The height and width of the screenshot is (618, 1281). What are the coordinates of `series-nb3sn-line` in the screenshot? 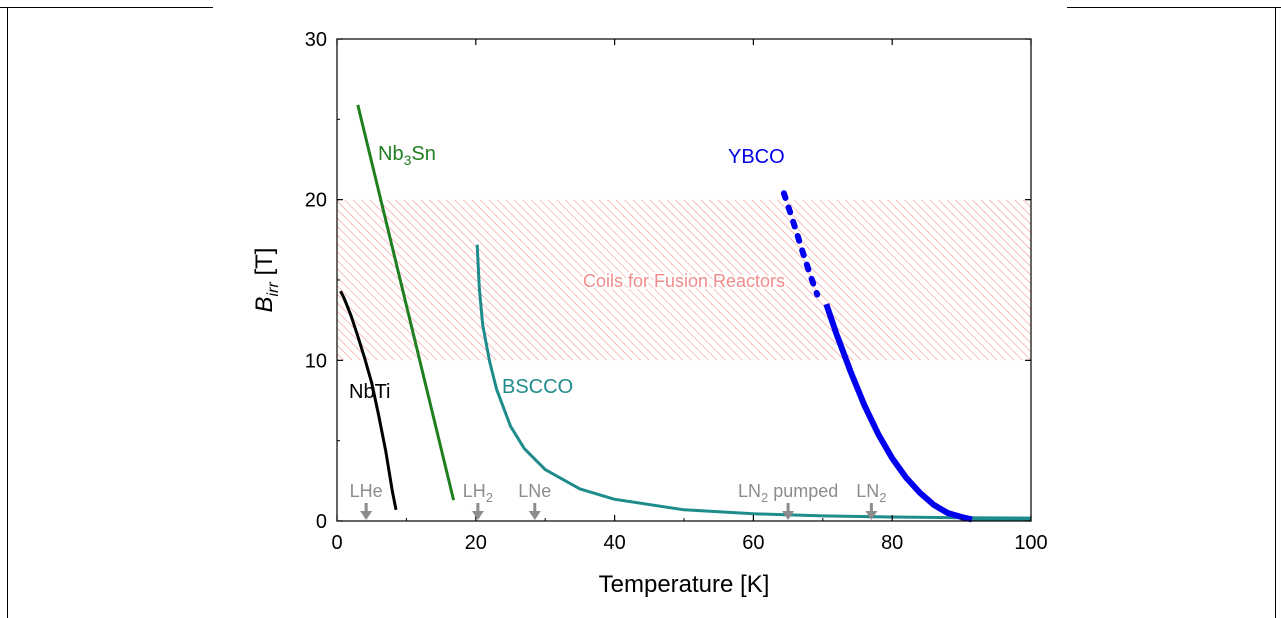 It's located at (406, 302).